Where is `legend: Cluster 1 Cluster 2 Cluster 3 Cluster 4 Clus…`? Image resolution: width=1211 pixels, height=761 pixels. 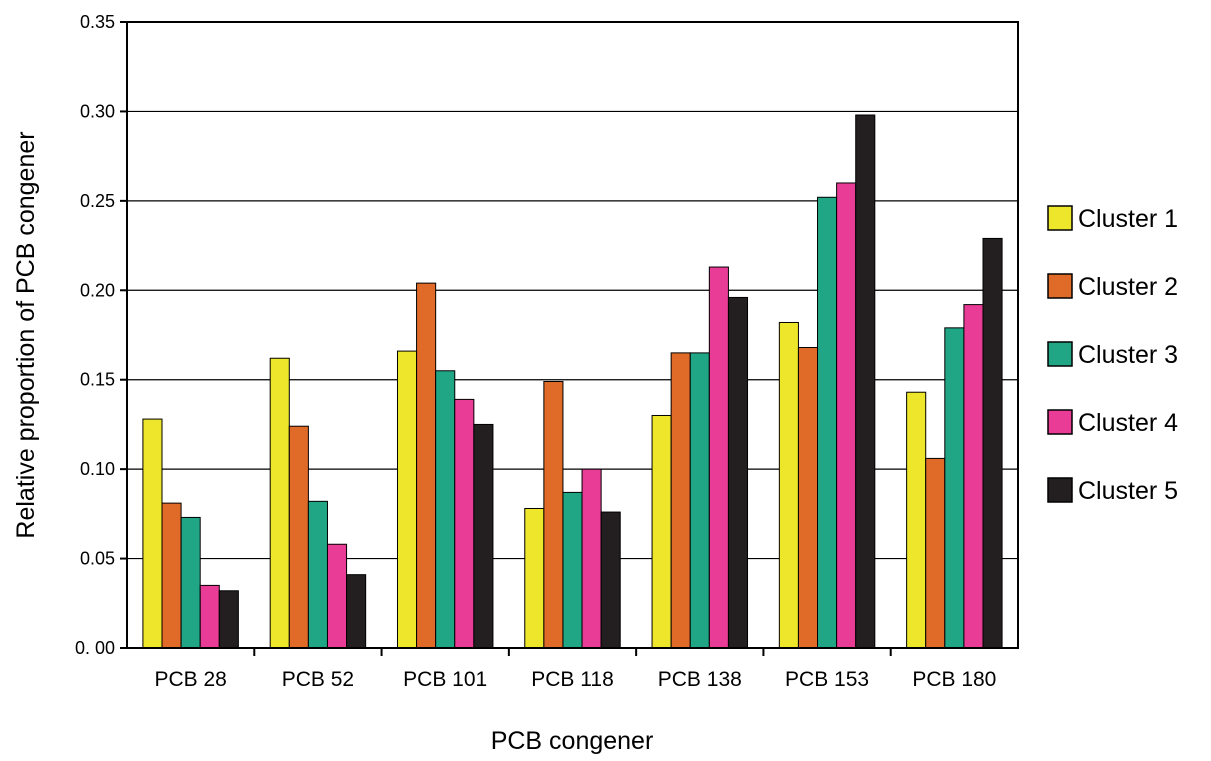
legend: Cluster 1 Cluster 2 Cluster 3 Cluster 4 Clus… is located at coordinates (1112, 355).